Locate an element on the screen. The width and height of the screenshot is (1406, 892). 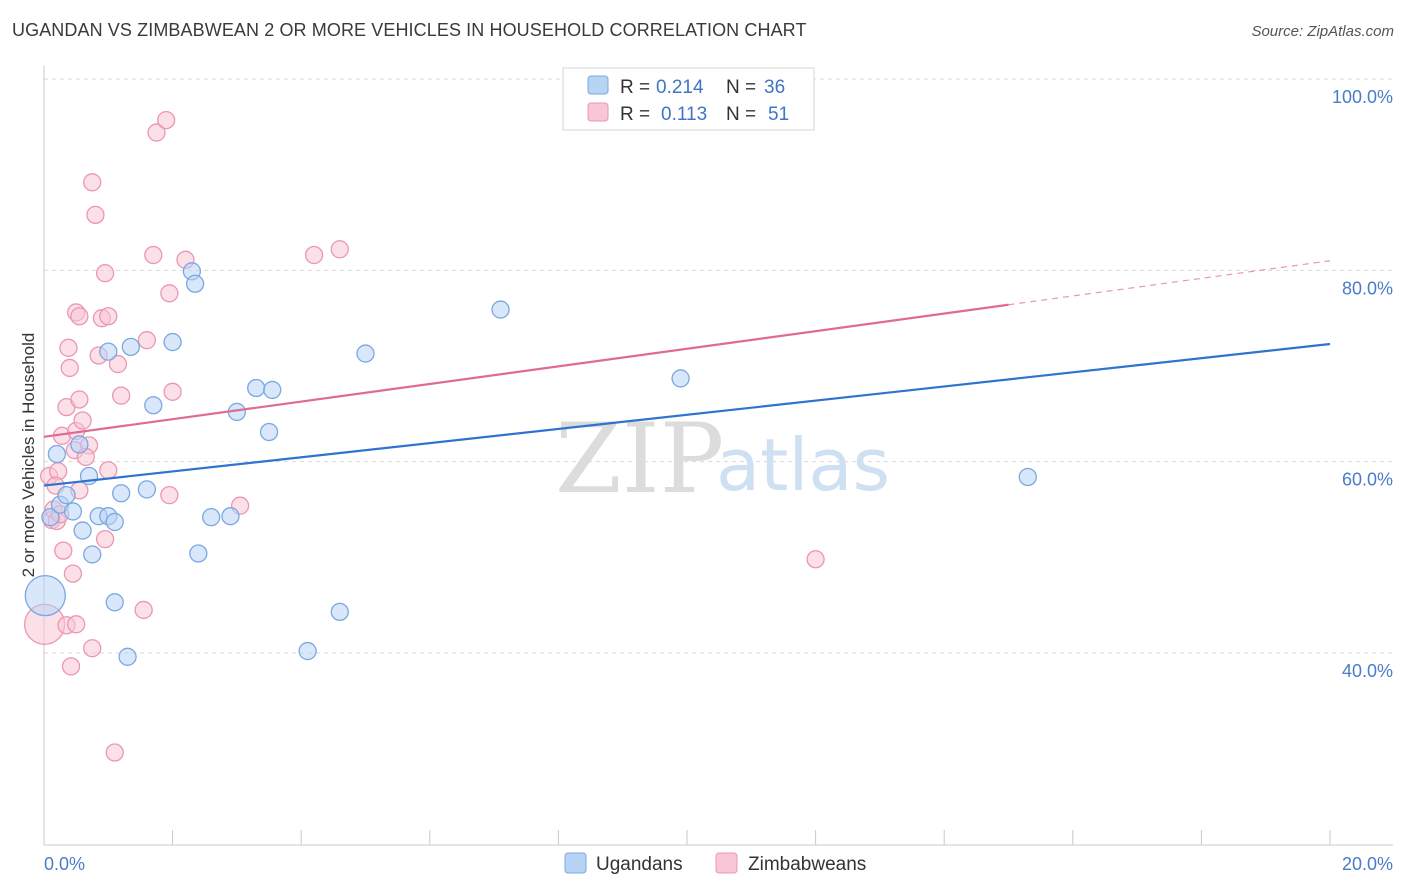
legend-r-label-zimbabweans: R = is located at coordinates (635, 114).